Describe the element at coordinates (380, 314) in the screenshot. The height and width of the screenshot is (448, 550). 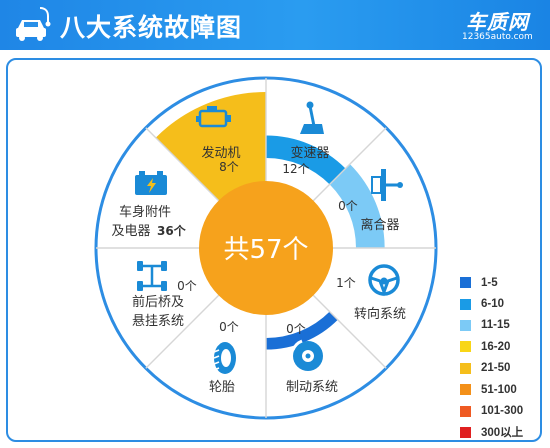
I see `segment-name-3: 转向系统` at that location.